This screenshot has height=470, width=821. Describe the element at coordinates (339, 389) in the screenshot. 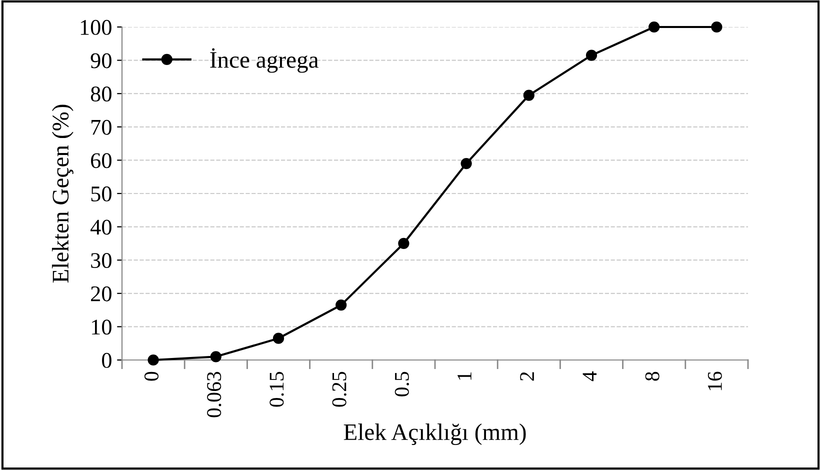

I see `x-tick-label: 0.25` at that location.